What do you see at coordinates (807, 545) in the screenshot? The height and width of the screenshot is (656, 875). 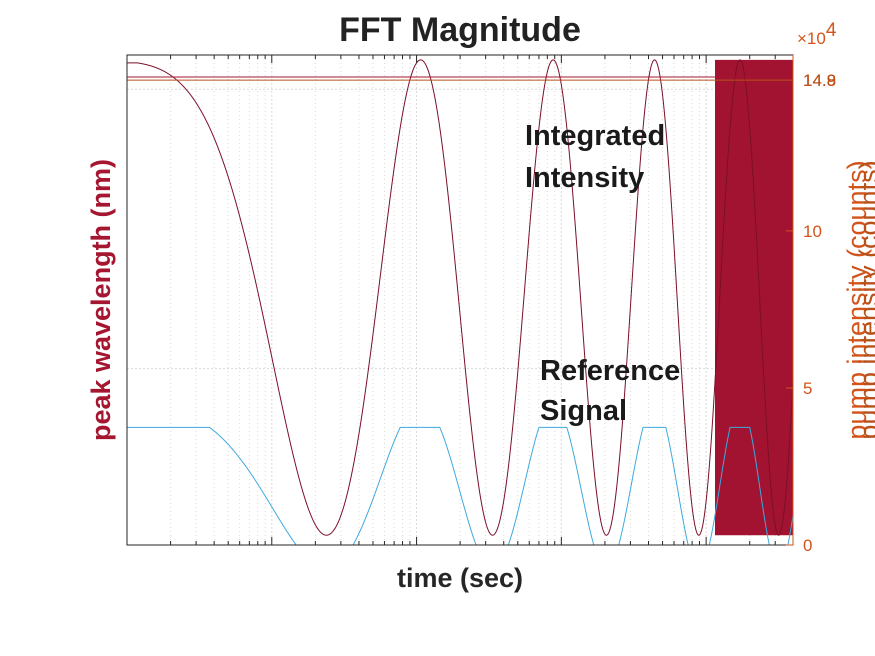 I see `right-tick-label: 0` at bounding box center [807, 545].